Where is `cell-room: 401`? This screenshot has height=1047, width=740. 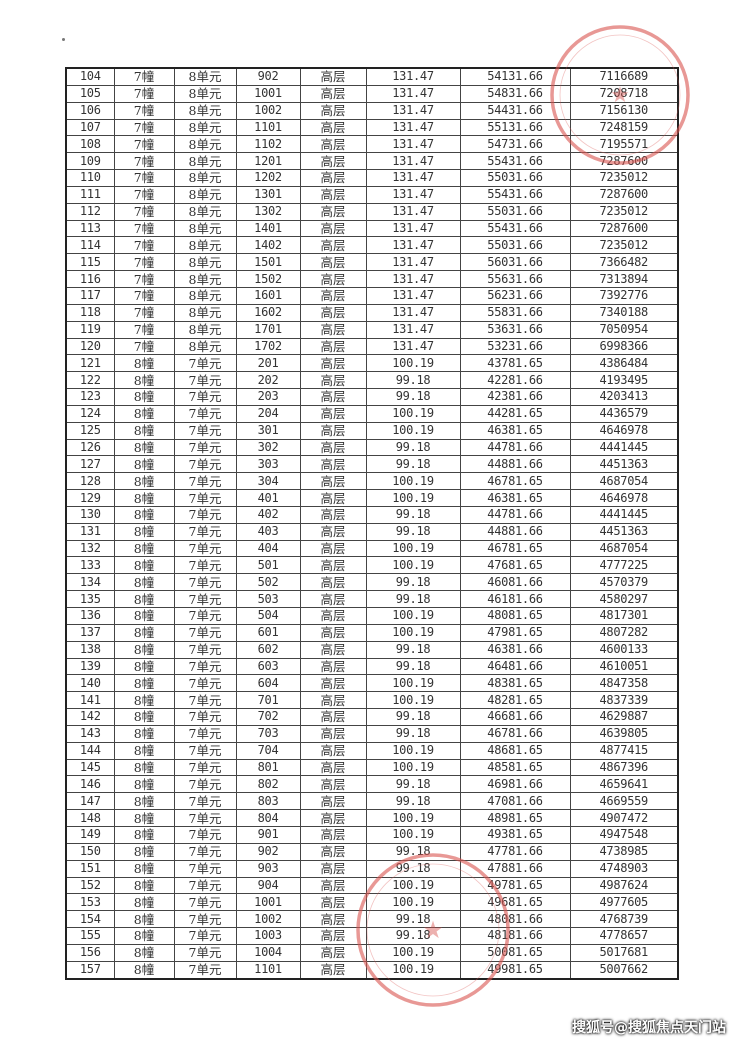
cell-room: 401 is located at coordinates (268, 498).